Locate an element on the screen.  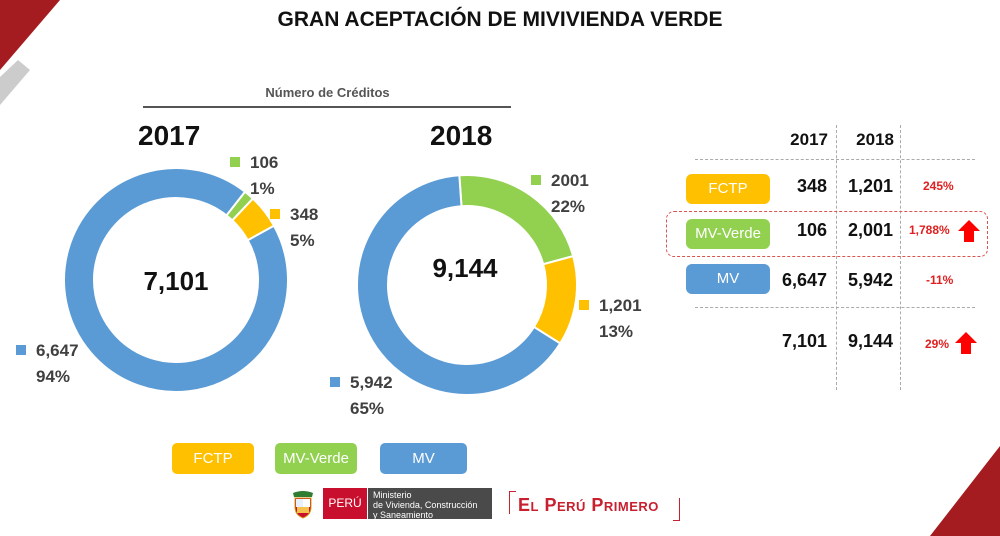
legend-item-fctp: FCTP is located at coordinates (213, 458).